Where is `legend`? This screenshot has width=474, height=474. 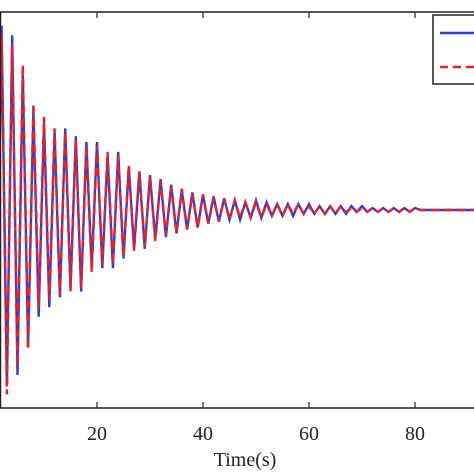 legend is located at coordinates (453, 49).